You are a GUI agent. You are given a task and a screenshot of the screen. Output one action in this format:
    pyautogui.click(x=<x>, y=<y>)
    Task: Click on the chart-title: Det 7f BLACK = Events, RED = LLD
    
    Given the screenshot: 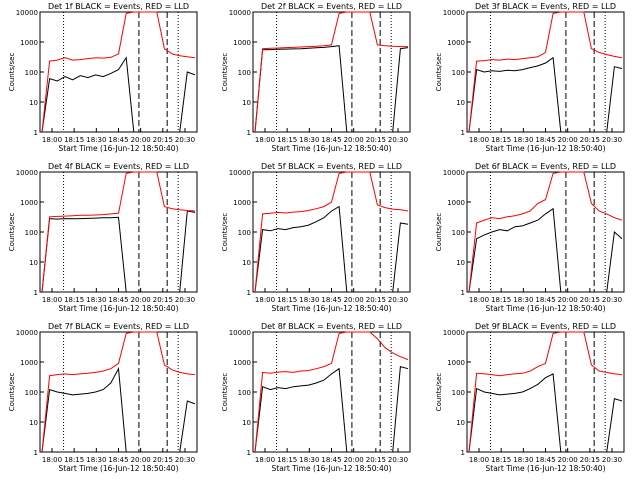 What is the action you would take?
    pyautogui.click(x=118, y=326)
    